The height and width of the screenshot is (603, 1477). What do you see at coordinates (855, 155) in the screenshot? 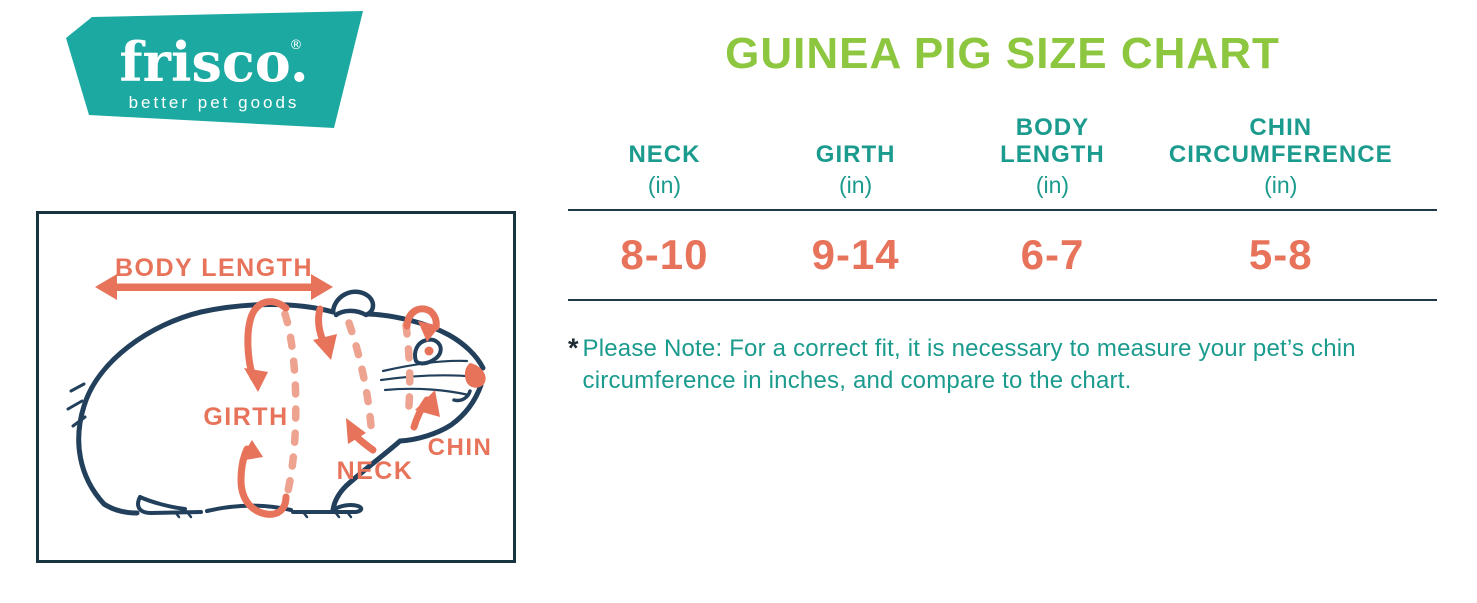
I see `column-label: GIRTH` at bounding box center [855, 155].